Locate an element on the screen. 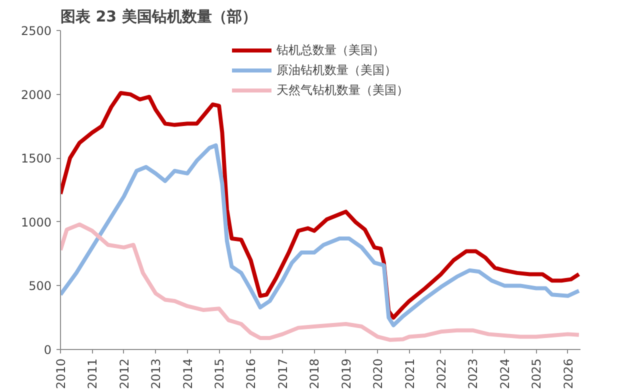 The height and width of the screenshot is (392, 630). x-tick-label: 2021 is located at coordinates (409, 374).